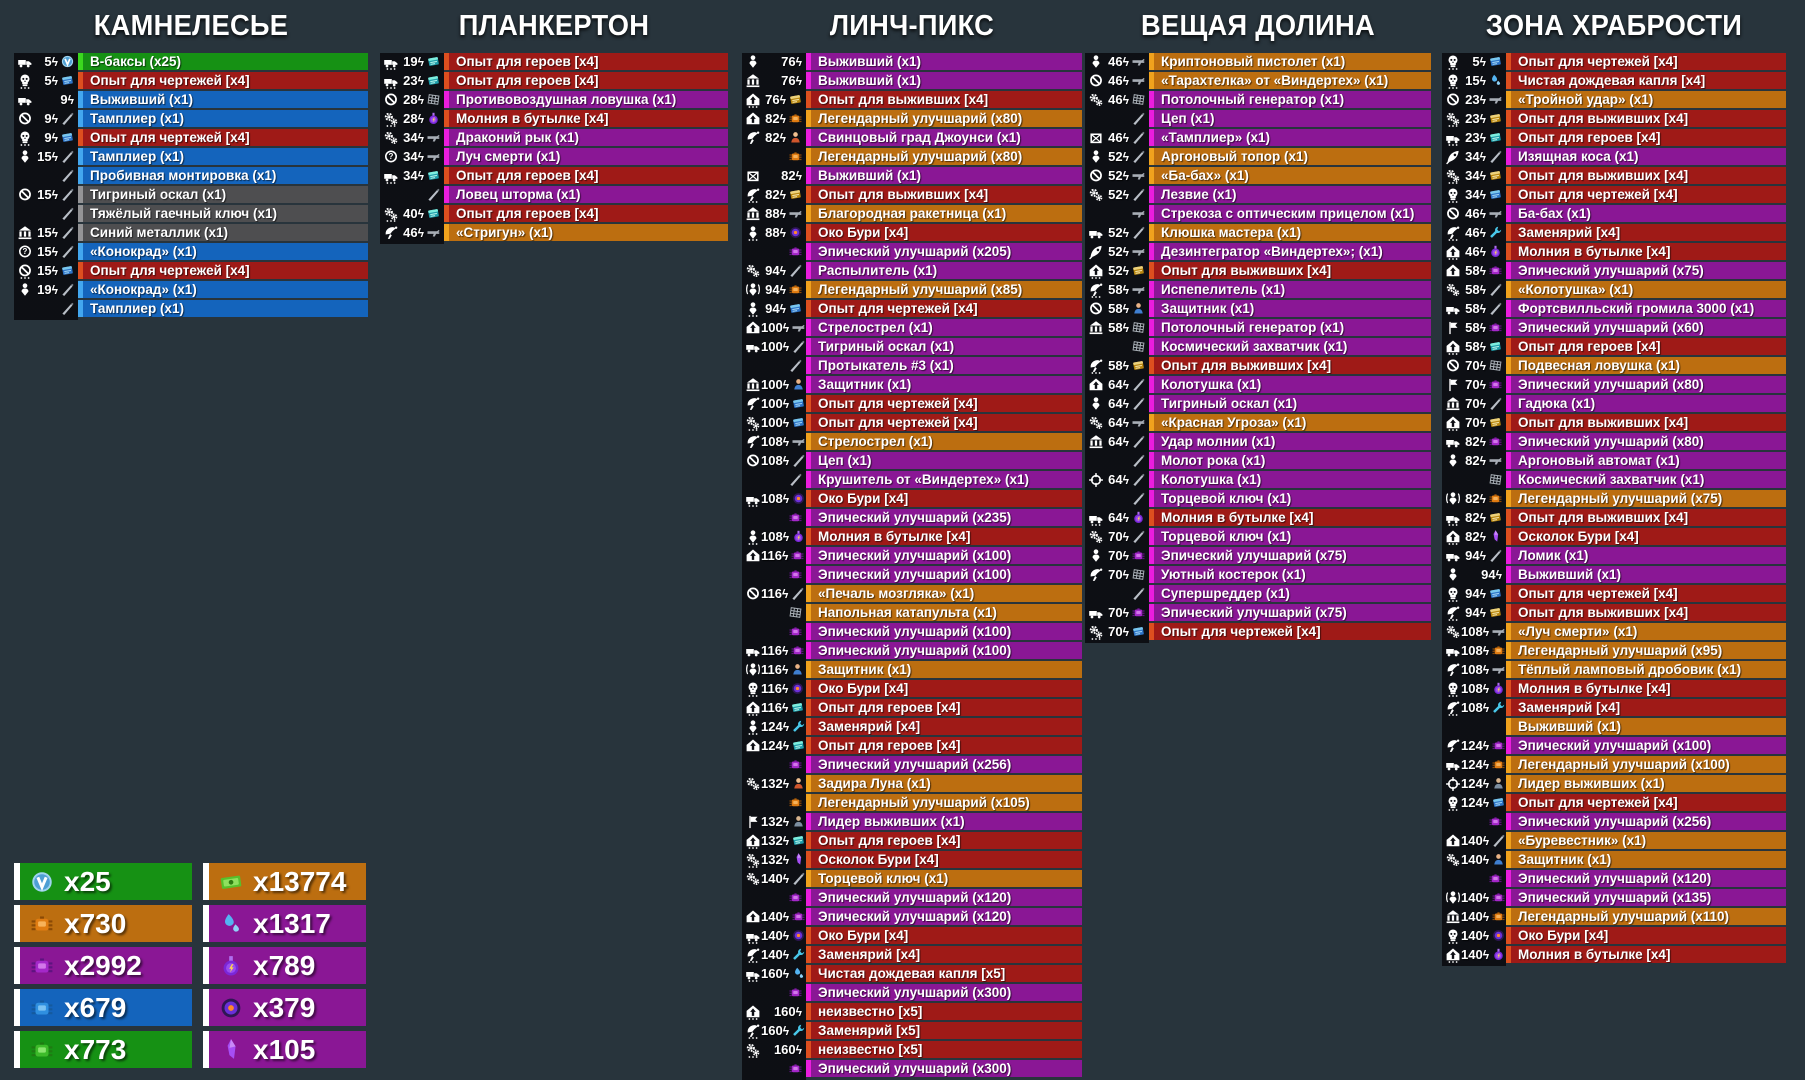 The width and height of the screenshot is (1805, 1080). I want to click on reward-line: 100 ϟ Опыт для чертежей [x4], so click(912, 403).